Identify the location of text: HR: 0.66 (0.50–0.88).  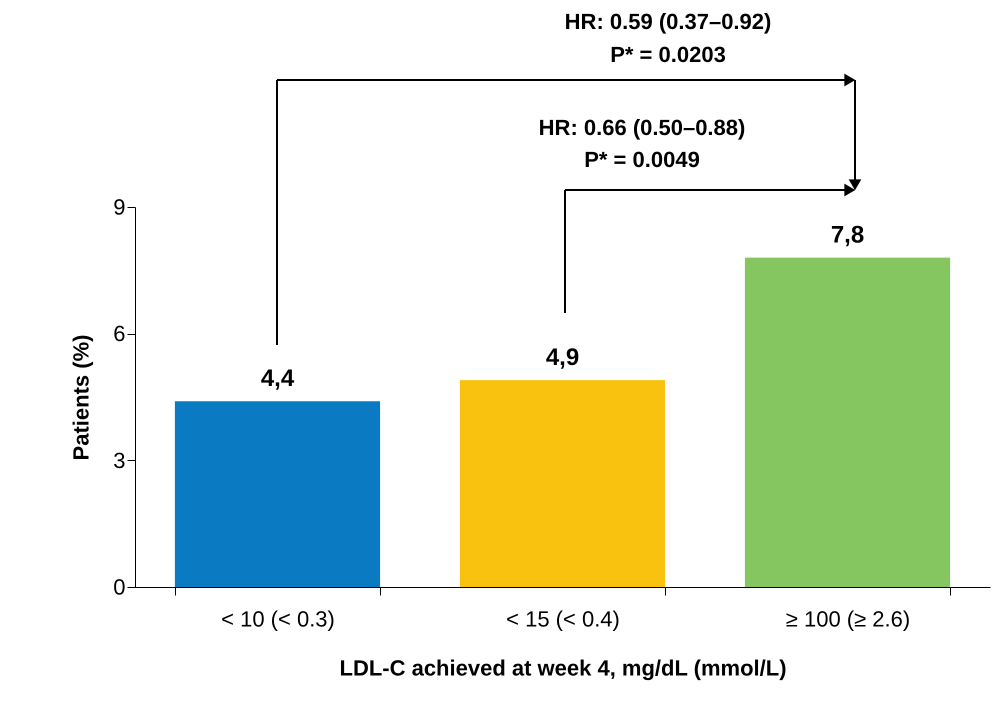
(642, 127).